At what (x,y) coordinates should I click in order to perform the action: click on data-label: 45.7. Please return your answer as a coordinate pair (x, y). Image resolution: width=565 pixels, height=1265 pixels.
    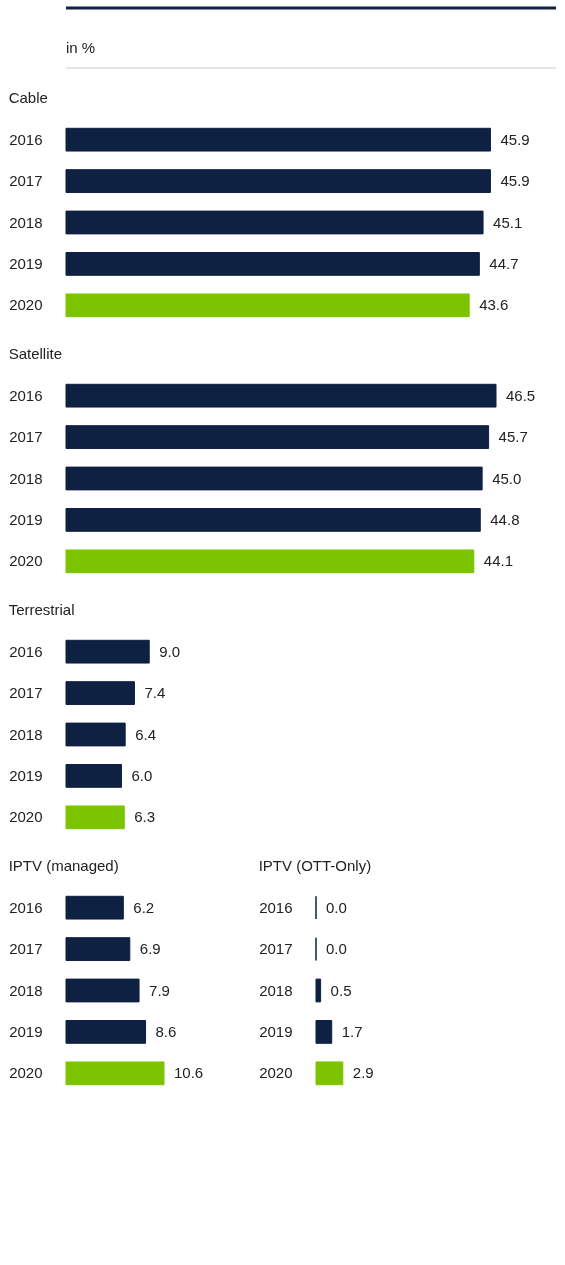
    Looking at the image, I should click on (513, 437).